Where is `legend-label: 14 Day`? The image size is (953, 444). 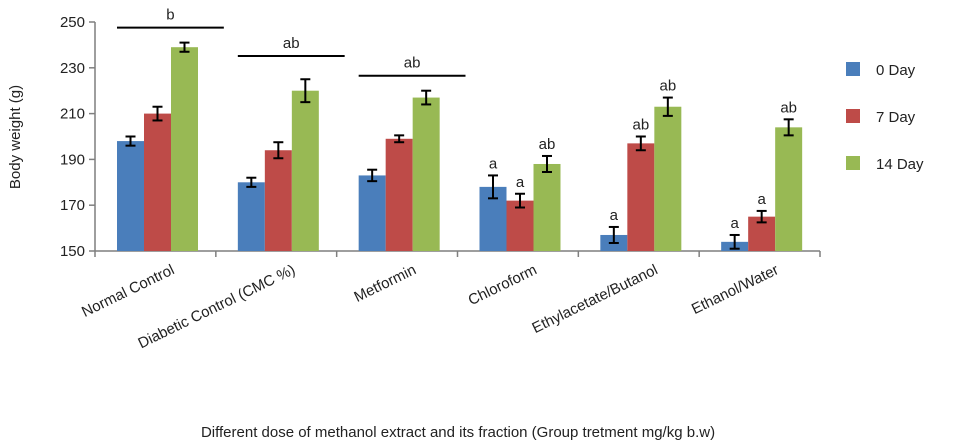 legend-label: 14 Day is located at coordinates (900, 164).